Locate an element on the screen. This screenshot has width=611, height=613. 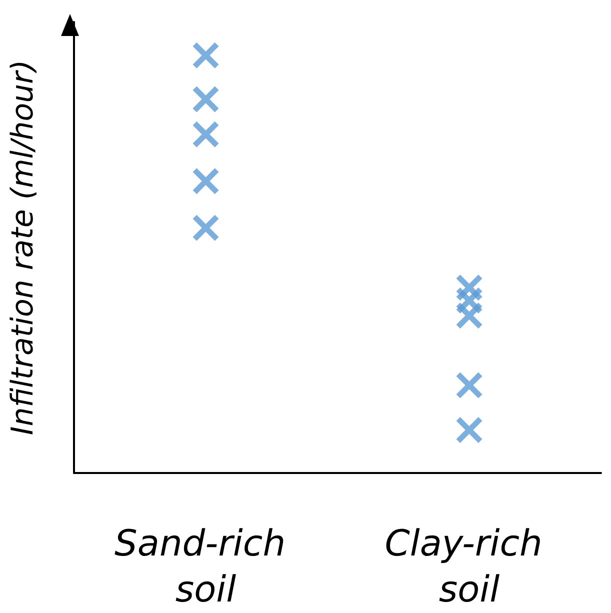
x-tick-label: Sand-rich soil is located at coordinates (205, 567).